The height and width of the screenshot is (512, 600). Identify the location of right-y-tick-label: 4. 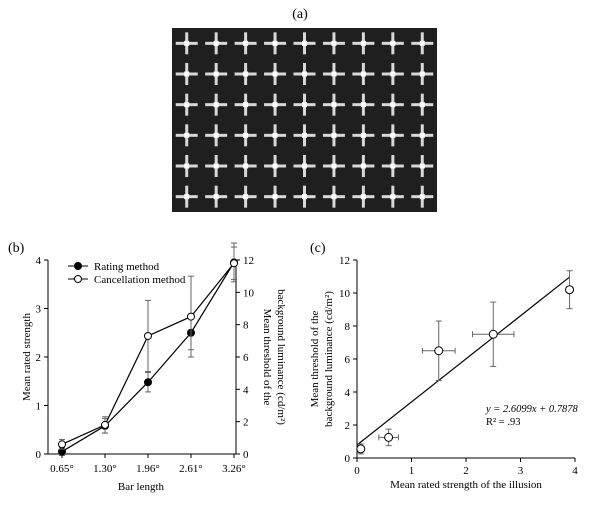
(246, 390).